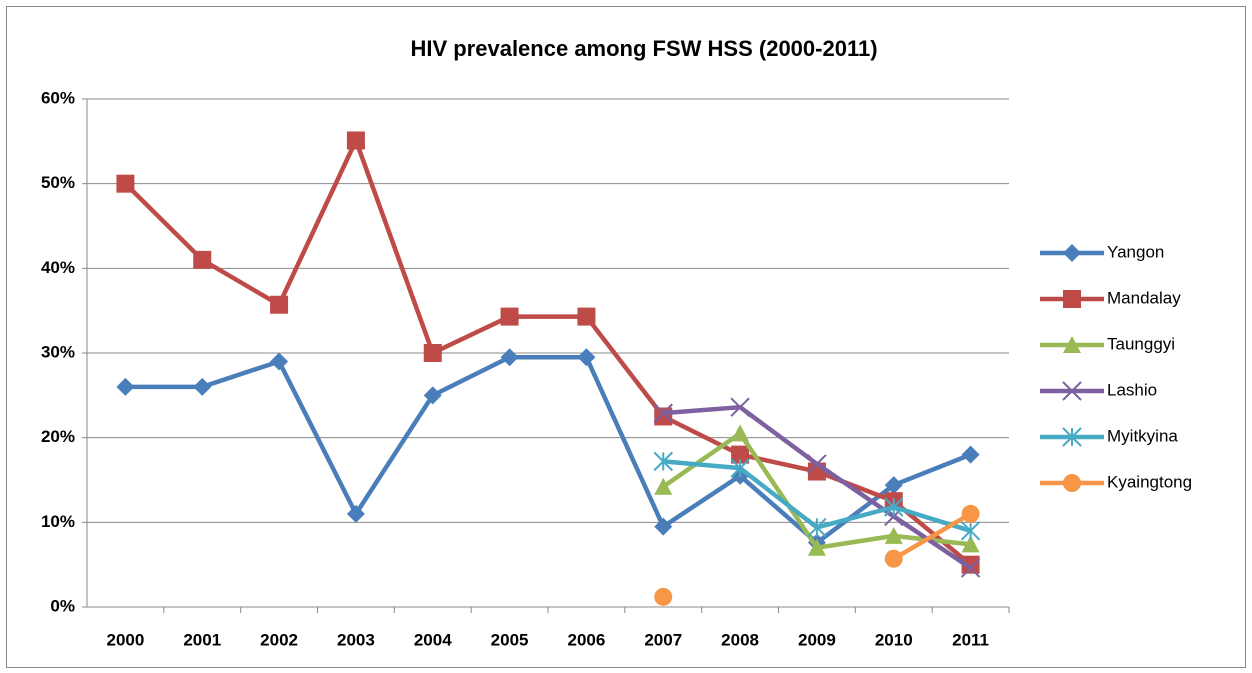 This screenshot has height=673, width=1252. What do you see at coordinates (1149, 481) in the screenshot?
I see `legend-label: Kyaingtong` at bounding box center [1149, 481].